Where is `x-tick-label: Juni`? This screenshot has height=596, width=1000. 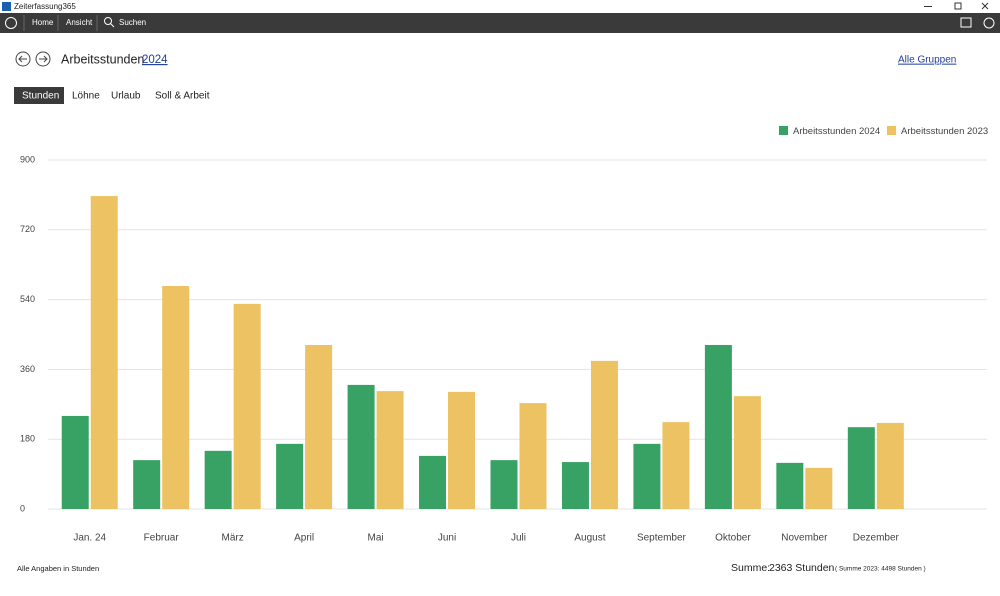
x-tick-label: Juni is located at coordinates (447, 538).